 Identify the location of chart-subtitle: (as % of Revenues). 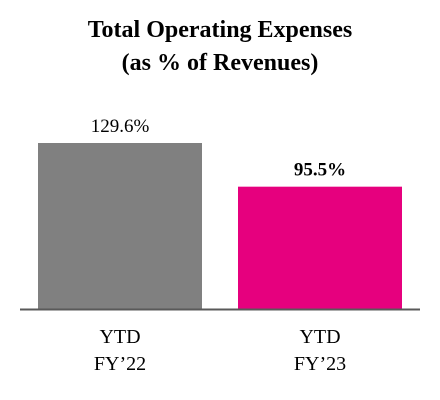
(220, 63).